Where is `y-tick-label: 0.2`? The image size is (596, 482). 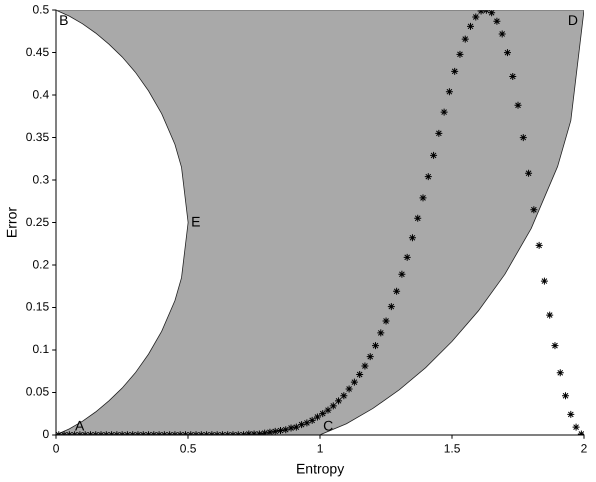
y-tick-label: 0.2 is located at coordinates (41, 264).